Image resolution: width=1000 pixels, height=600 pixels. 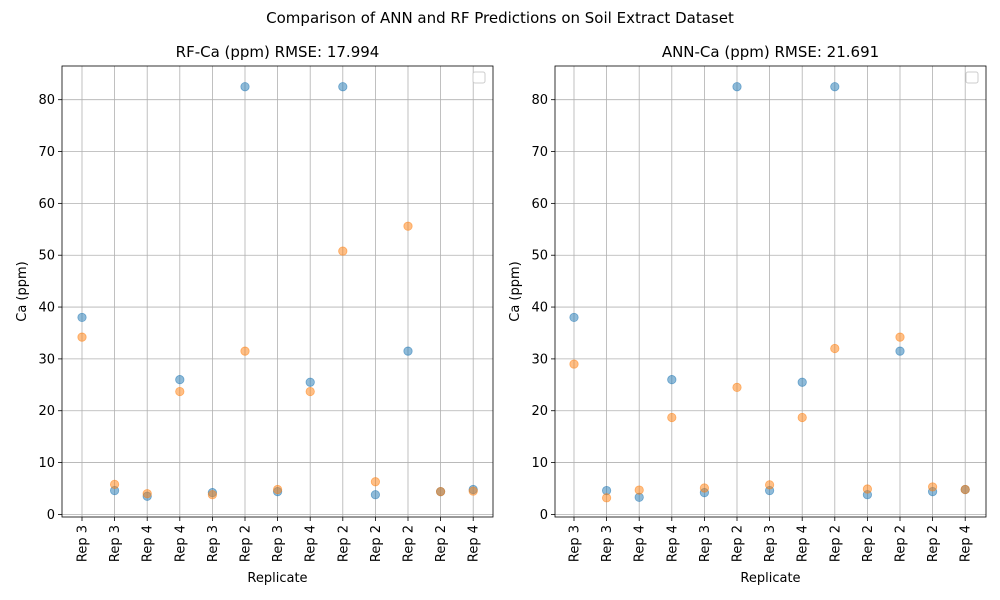 What do you see at coordinates (770, 52) in the screenshot?
I see `chart-title: ANN-Ca (ppm) RMSE: 21.691` at bounding box center [770, 52].